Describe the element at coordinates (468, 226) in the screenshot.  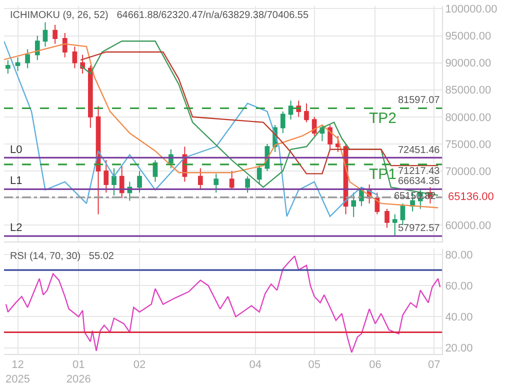
I see `y-tick-label: 60000.00` at that location.